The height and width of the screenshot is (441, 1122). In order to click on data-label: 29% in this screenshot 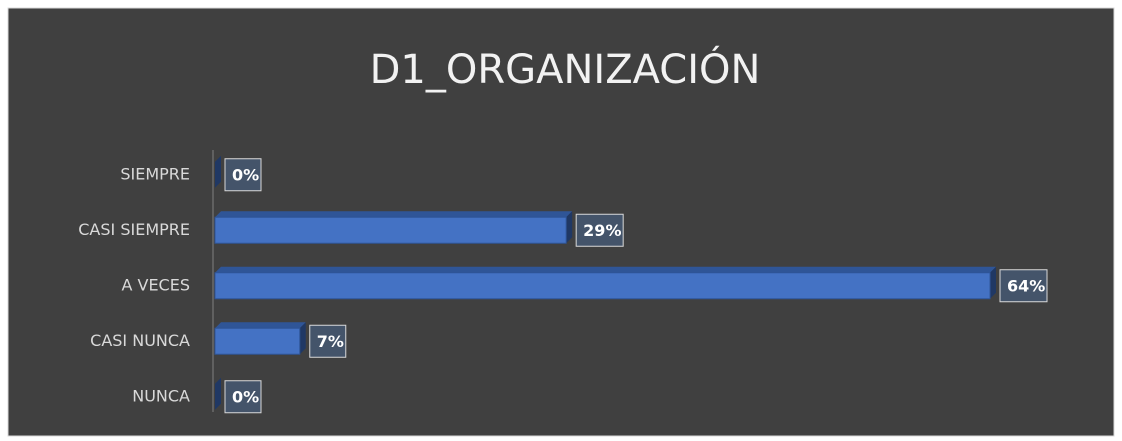, I will do `click(602, 230)`.